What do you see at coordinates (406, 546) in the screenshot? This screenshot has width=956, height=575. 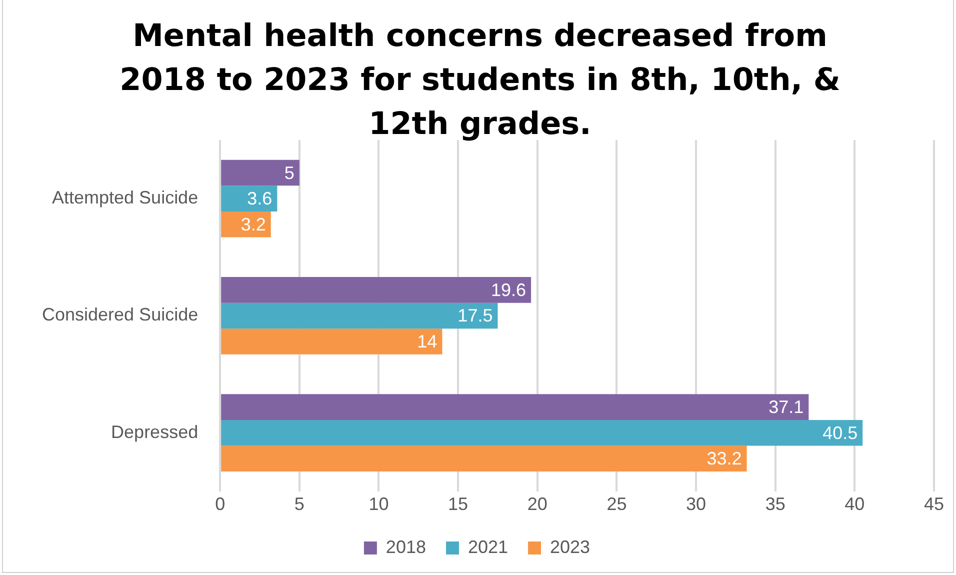 I see `legend-label: 2018` at bounding box center [406, 546].